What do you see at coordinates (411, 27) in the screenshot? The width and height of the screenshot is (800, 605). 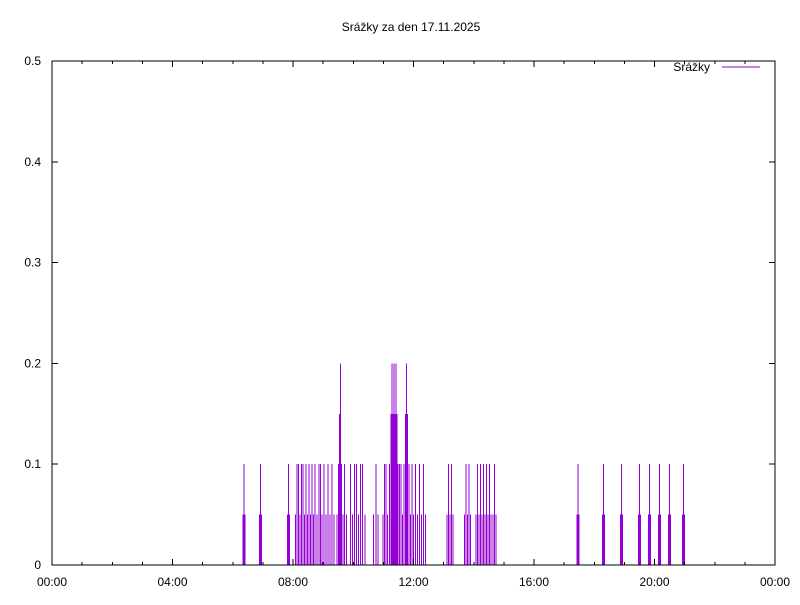 I see `chart-title: Srážky za den 17.11.2025` at bounding box center [411, 27].